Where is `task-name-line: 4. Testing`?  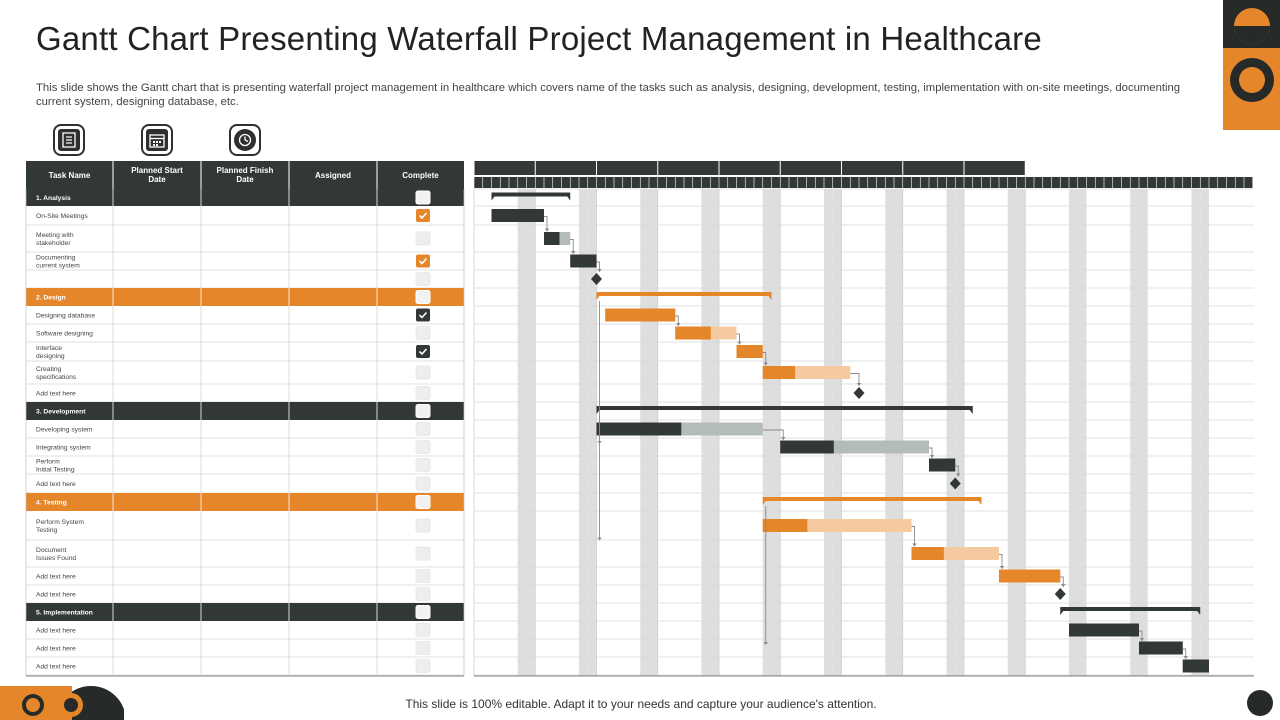
task-name-line: 4. Testing is located at coordinates (51, 502).